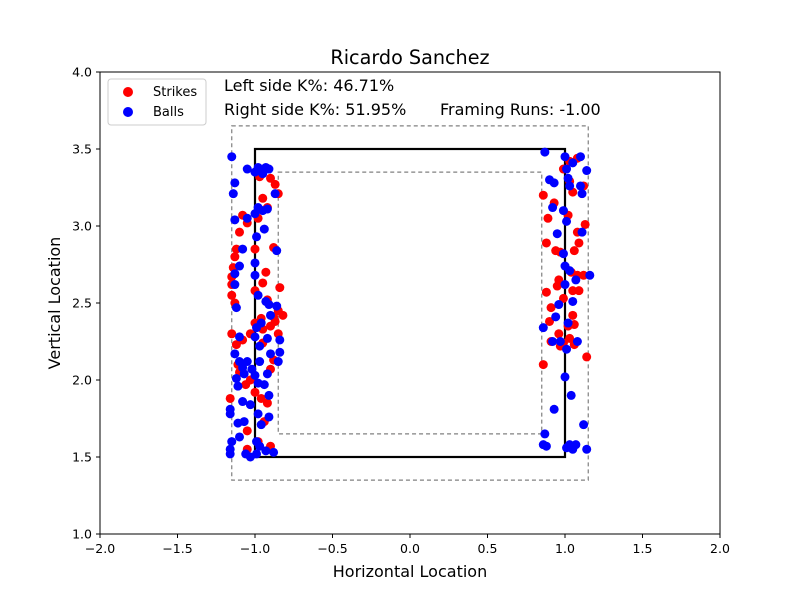  I want to click on left-k-annotation: Left side K%: 46.71%, so click(309, 85).